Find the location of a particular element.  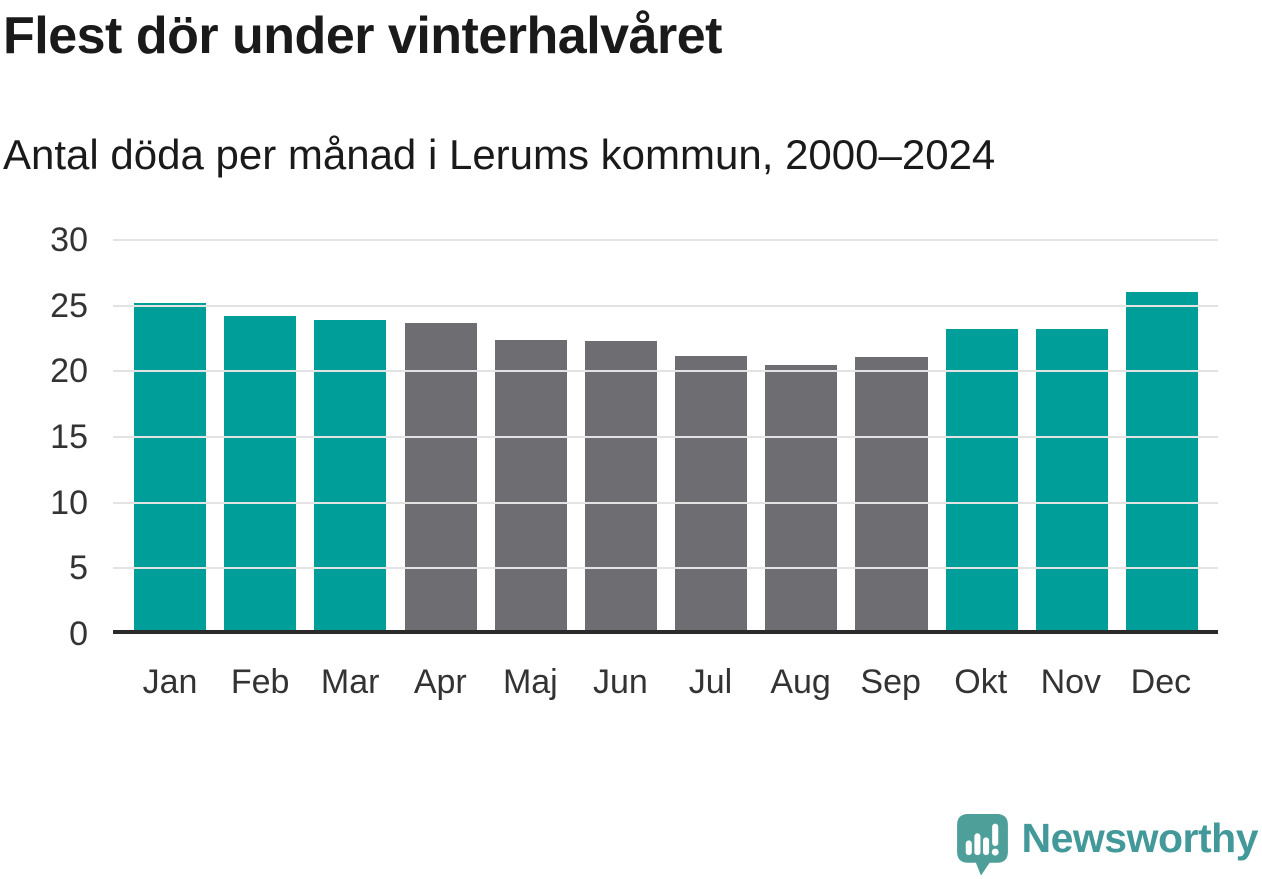

y-tick-label-5: 5 is located at coordinates (78, 568).